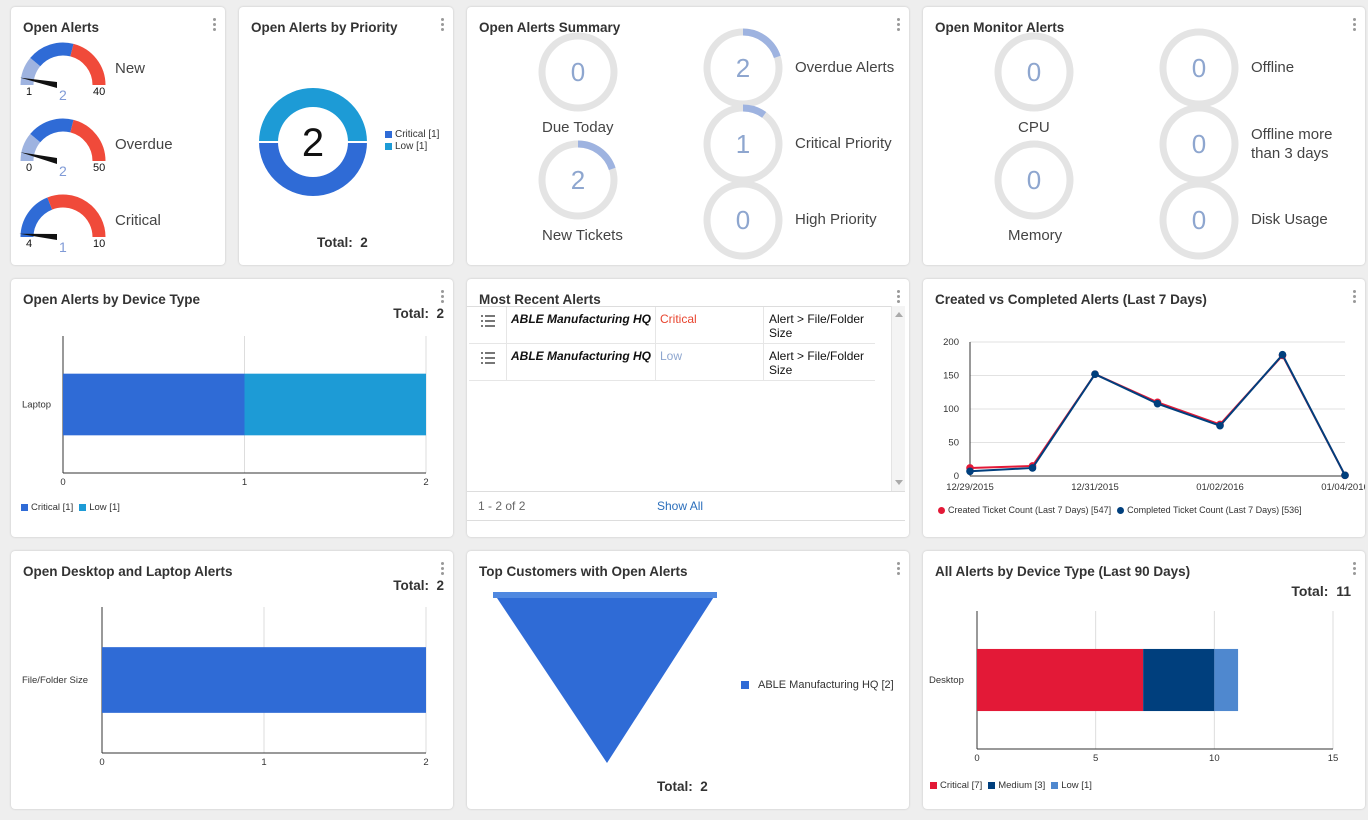 The height and width of the screenshot is (820, 1368). Describe the element at coordinates (502, 506) in the screenshot. I see `pager-text: 1 - 2 of 2` at that location.